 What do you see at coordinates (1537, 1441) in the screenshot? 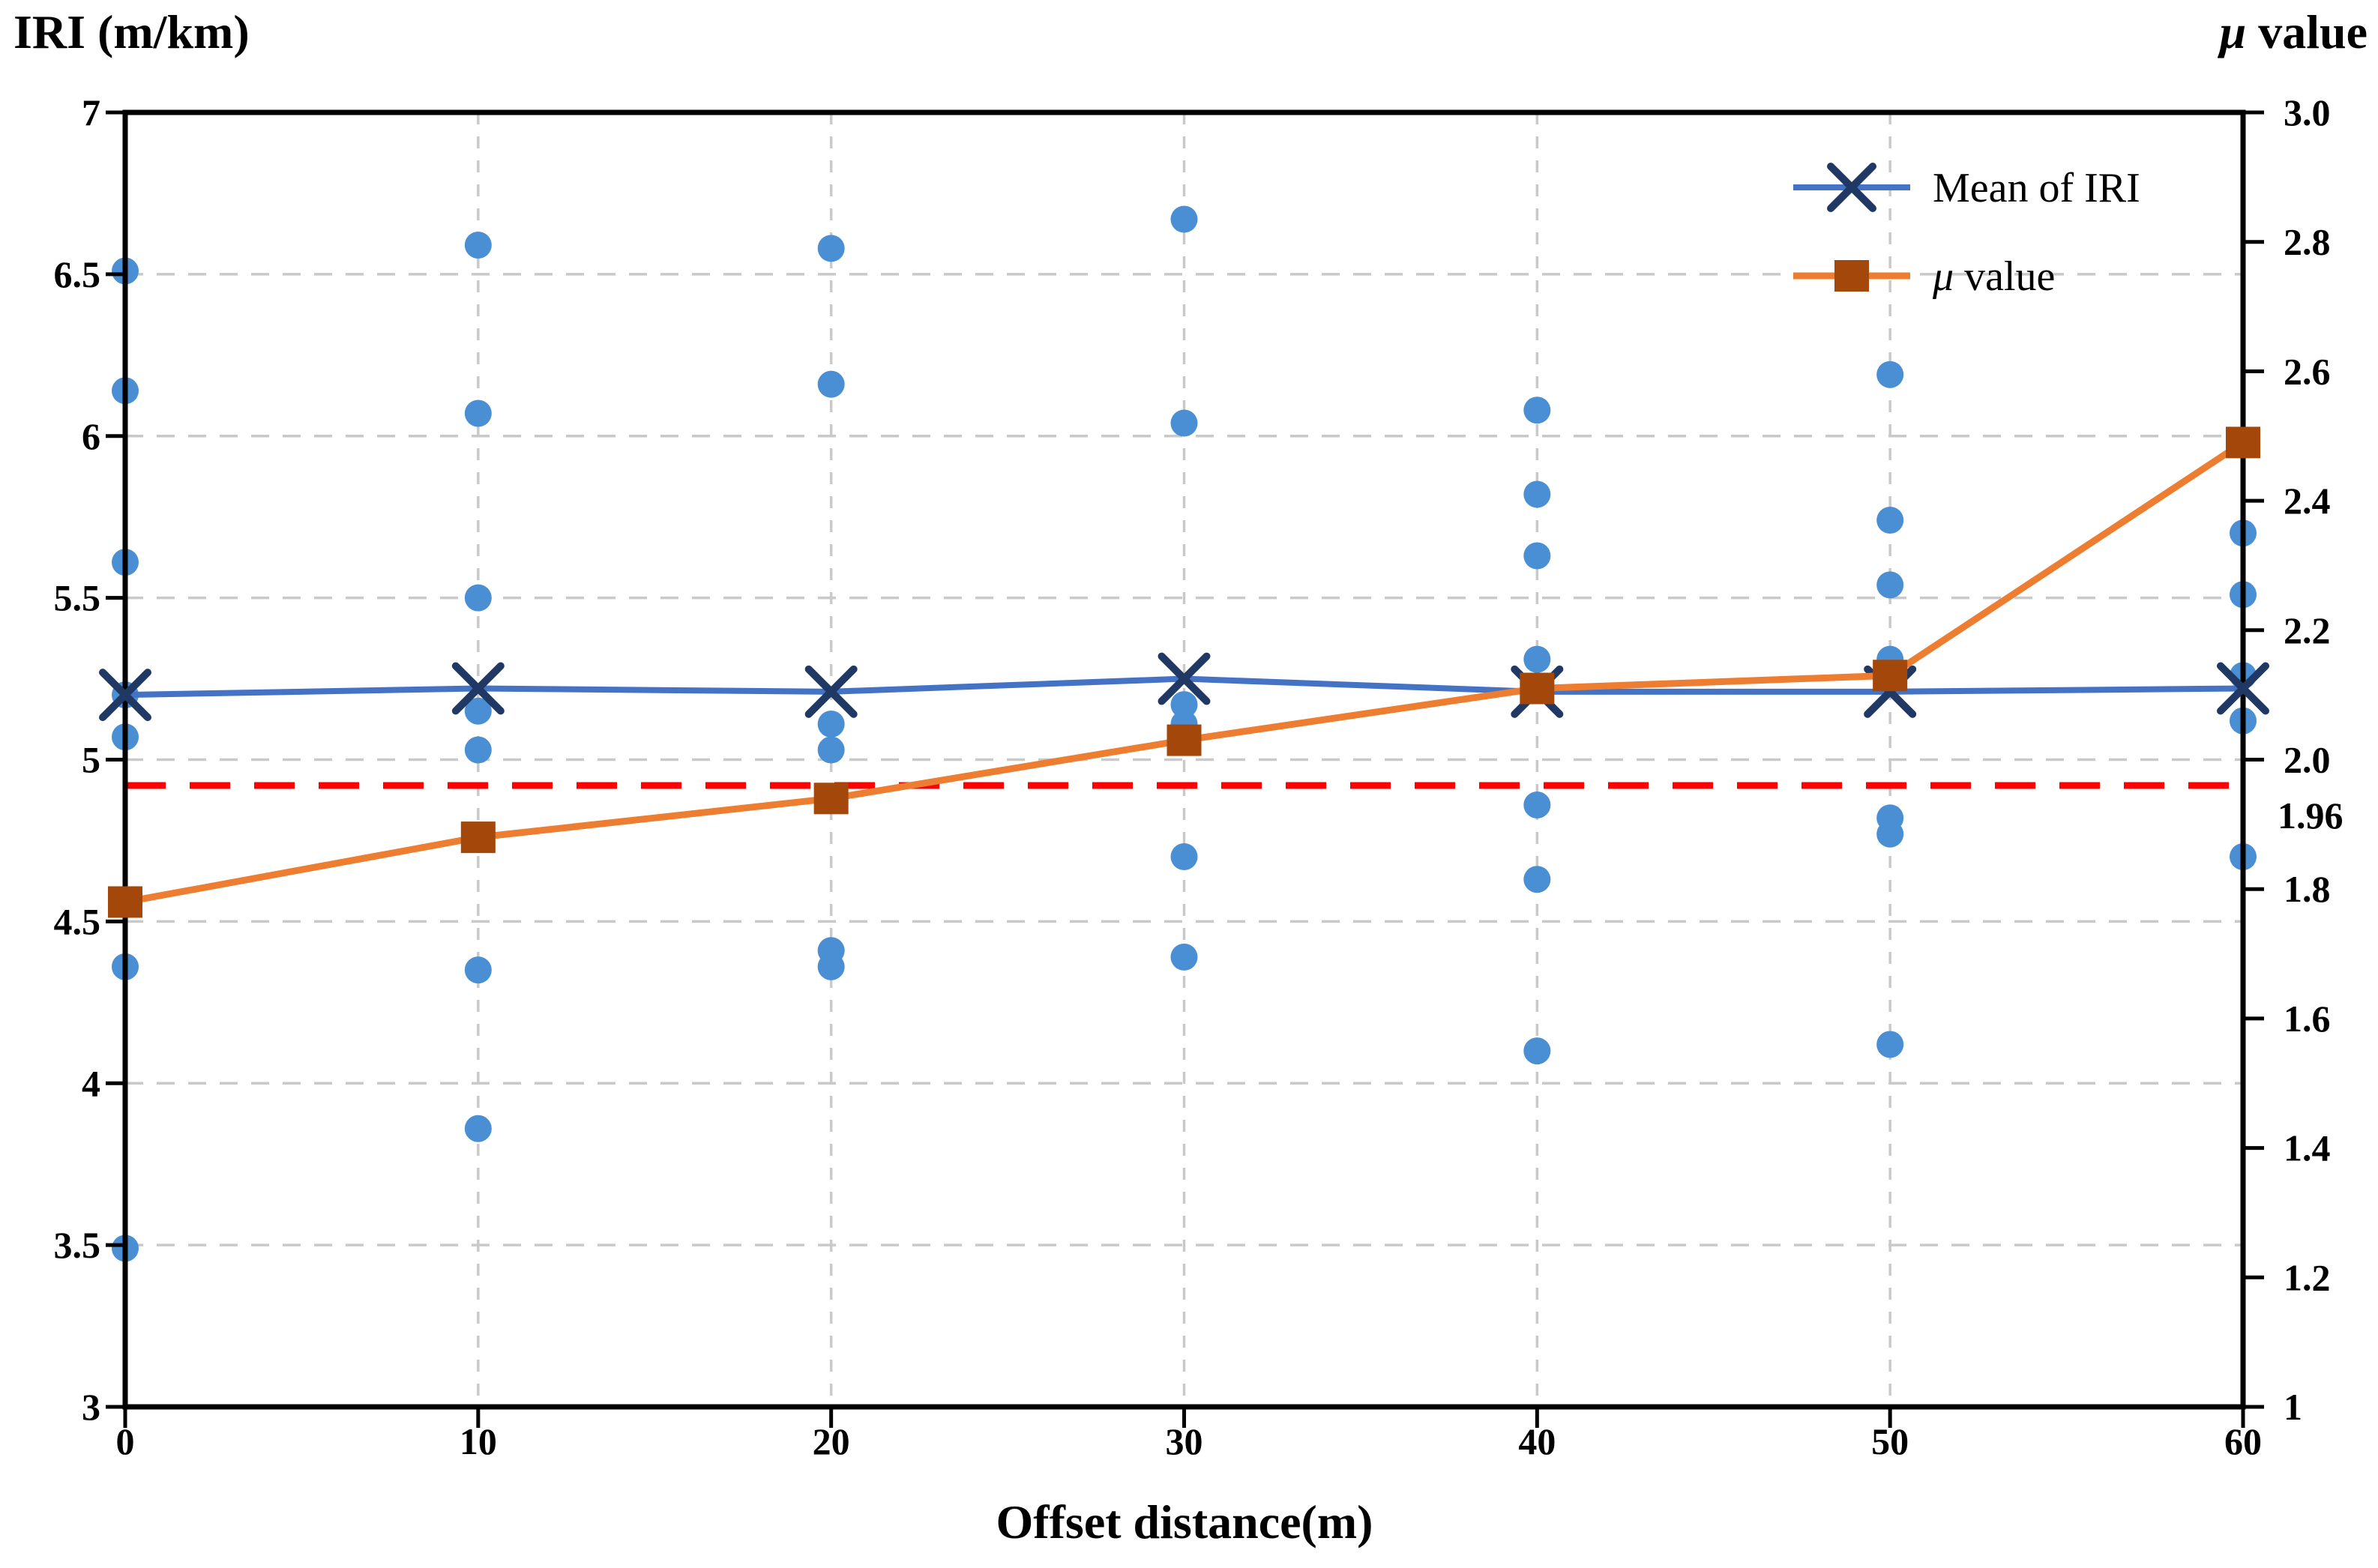
I see `x-axis-tick-label: 40` at bounding box center [1537, 1441].